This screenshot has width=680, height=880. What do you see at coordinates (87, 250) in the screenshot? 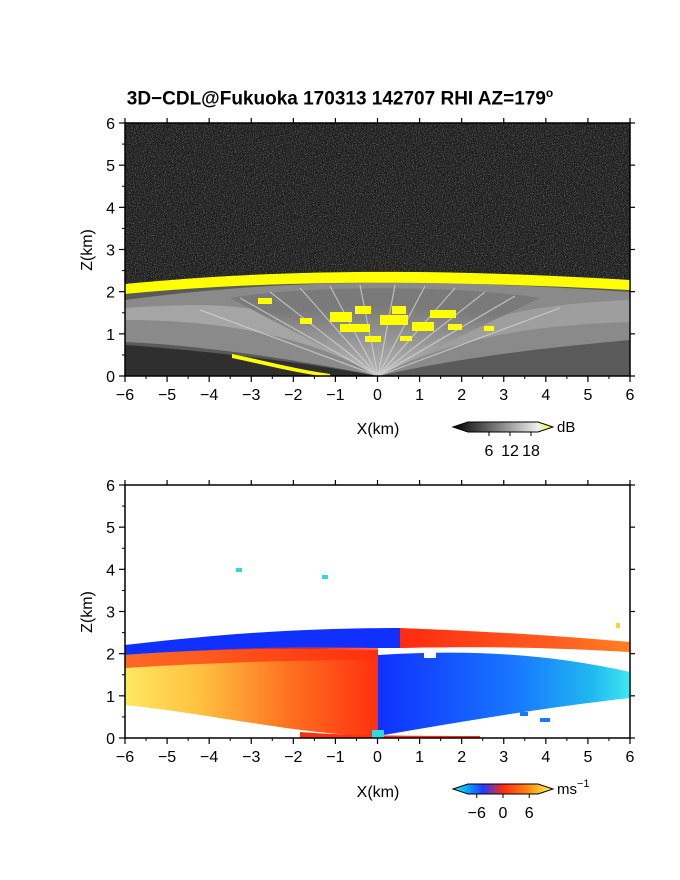
I see `backscatter-y-axis-label: Z(km)` at bounding box center [87, 250].